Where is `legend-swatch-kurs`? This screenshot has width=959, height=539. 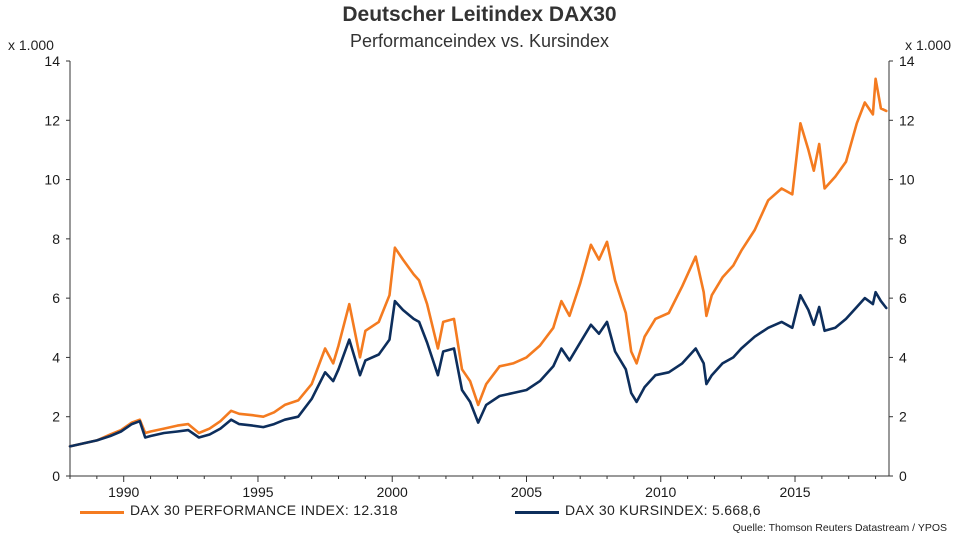
legend-swatch-kurs is located at coordinates (537, 512).